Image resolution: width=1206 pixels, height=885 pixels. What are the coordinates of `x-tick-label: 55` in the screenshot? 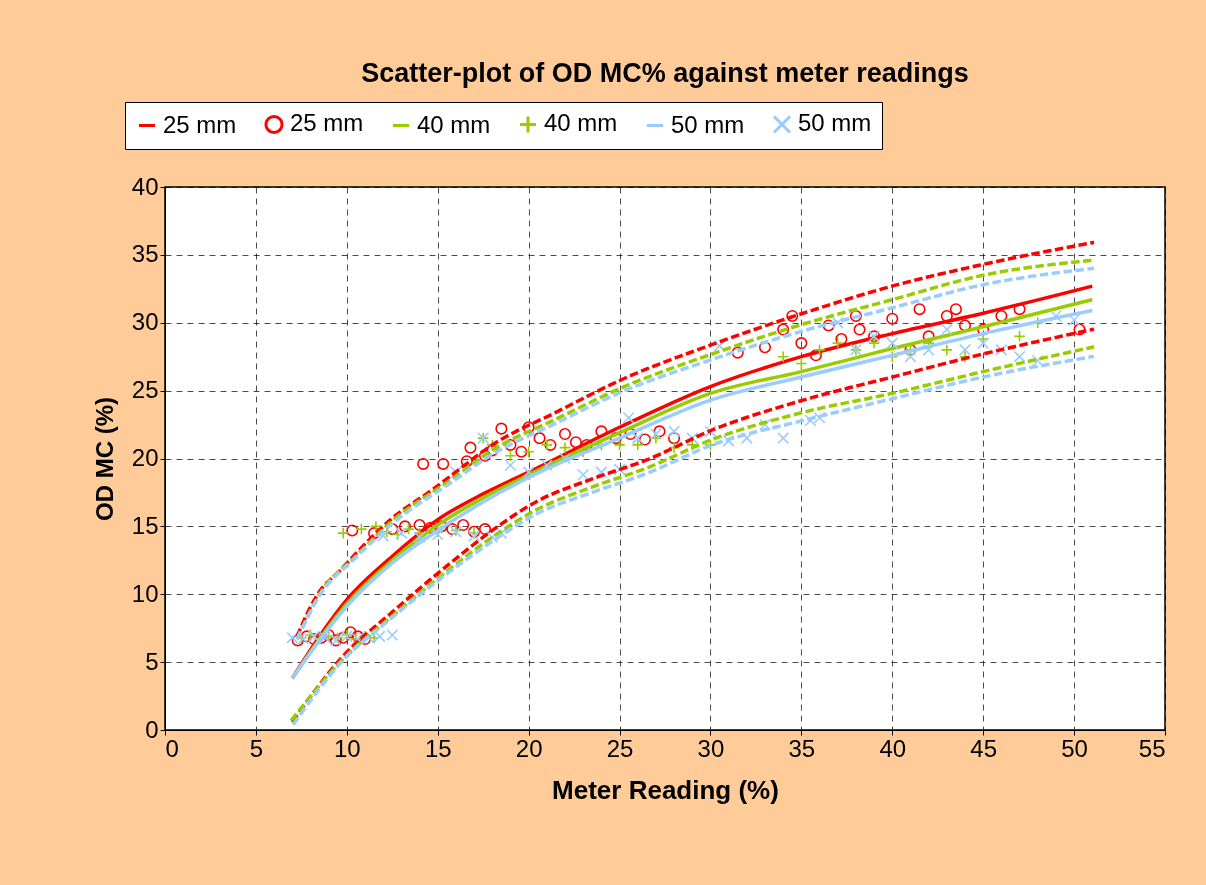 It's located at (1152, 748).